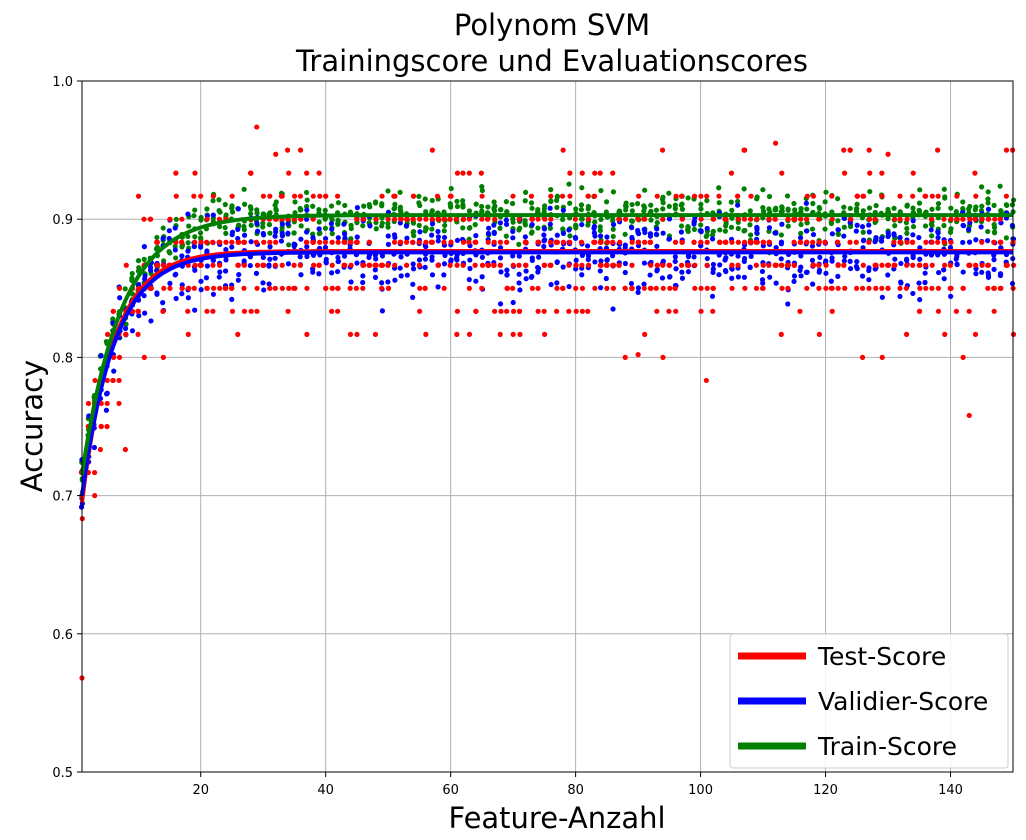  What do you see at coordinates (276, 154) in the screenshot?
I see `outlier-point` at bounding box center [276, 154].